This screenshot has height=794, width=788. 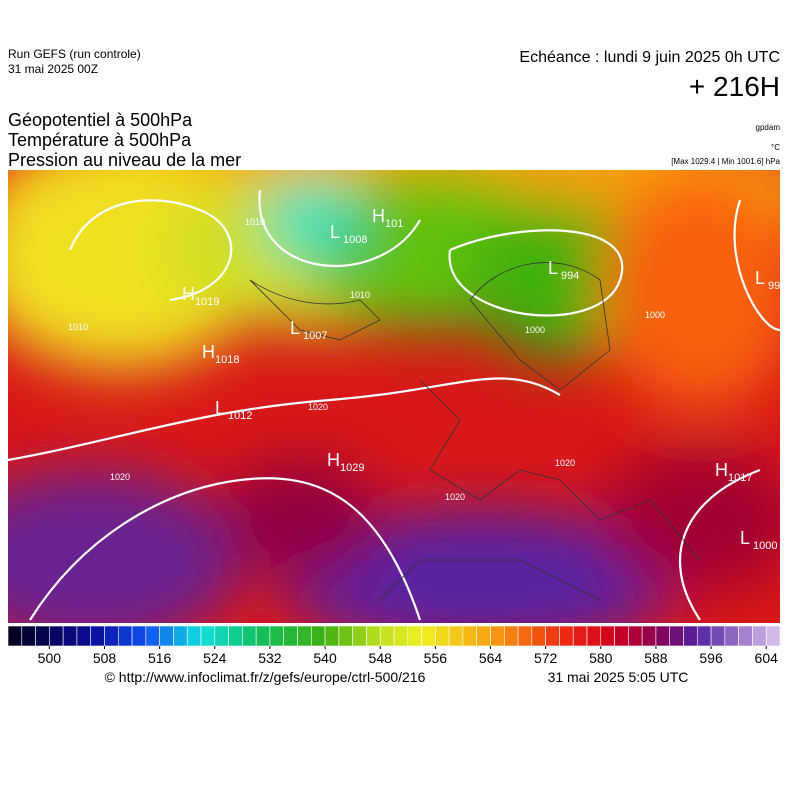 I want to click on unit: °C, so click(x=775, y=147).